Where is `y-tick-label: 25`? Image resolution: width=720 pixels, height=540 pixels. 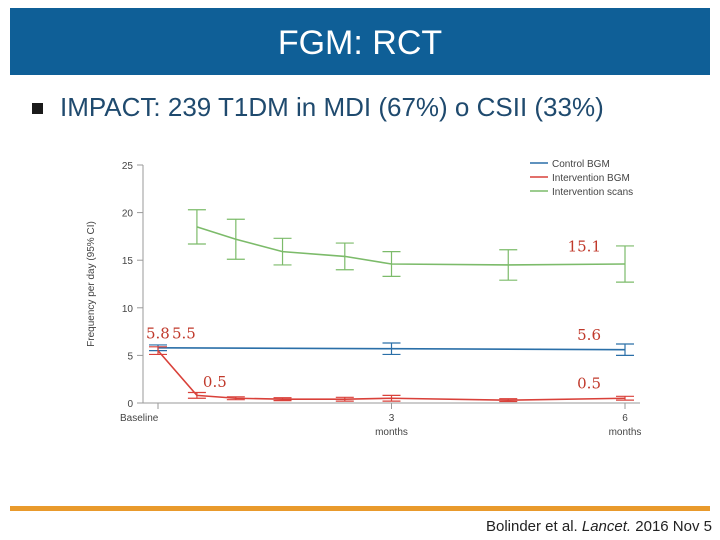
y-tick-label: 25 is located at coordinates (128, 166).